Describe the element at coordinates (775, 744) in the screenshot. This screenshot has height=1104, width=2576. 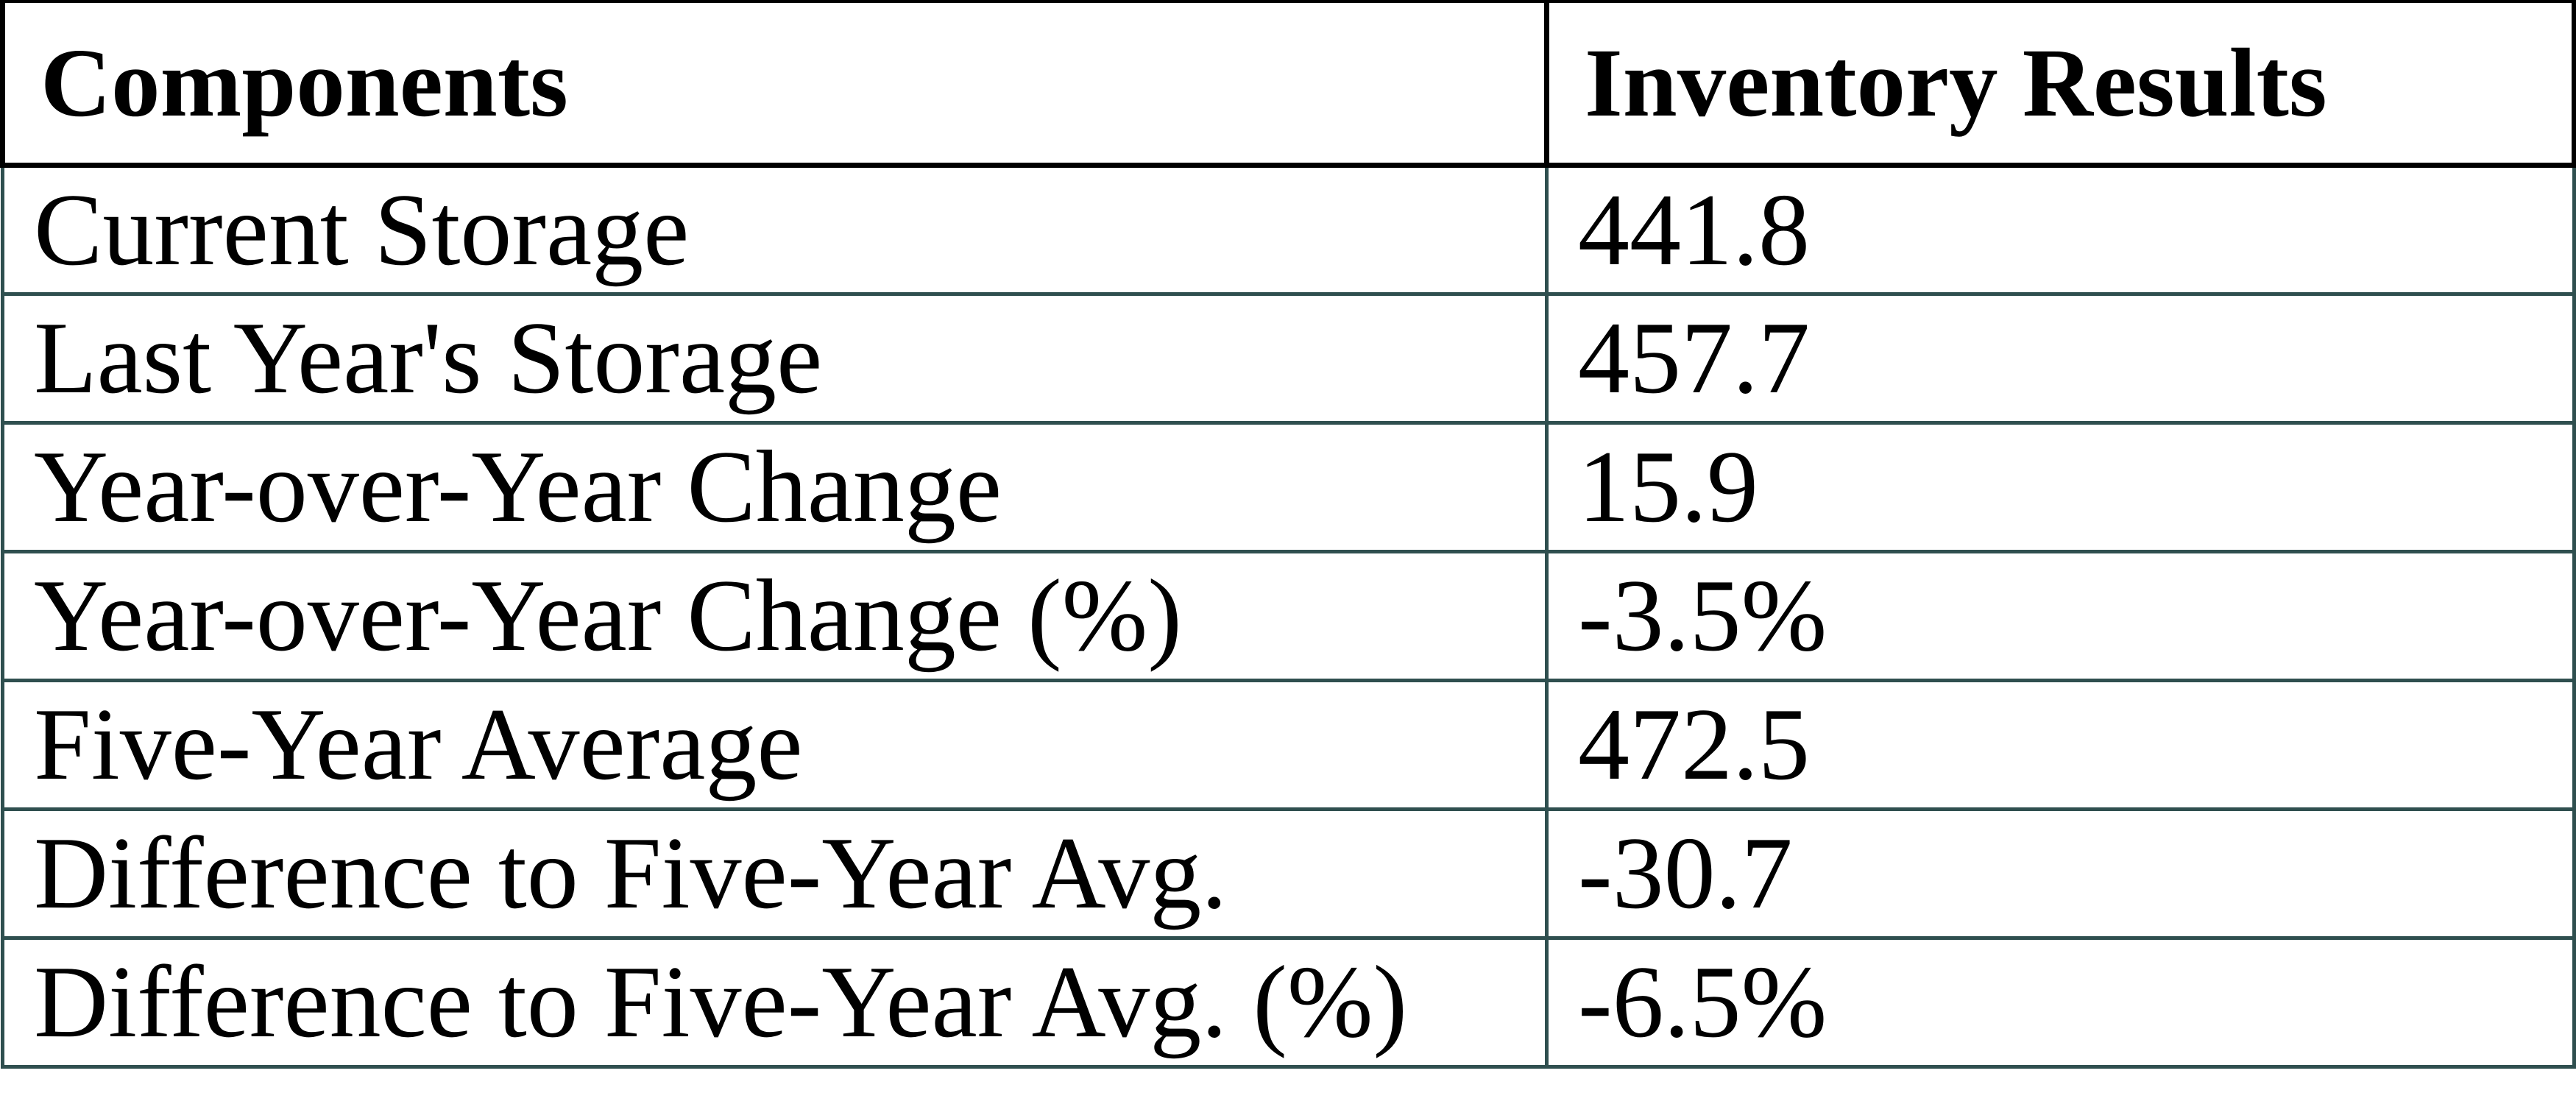
I see `component-cell: Five-Year Average` at that location.